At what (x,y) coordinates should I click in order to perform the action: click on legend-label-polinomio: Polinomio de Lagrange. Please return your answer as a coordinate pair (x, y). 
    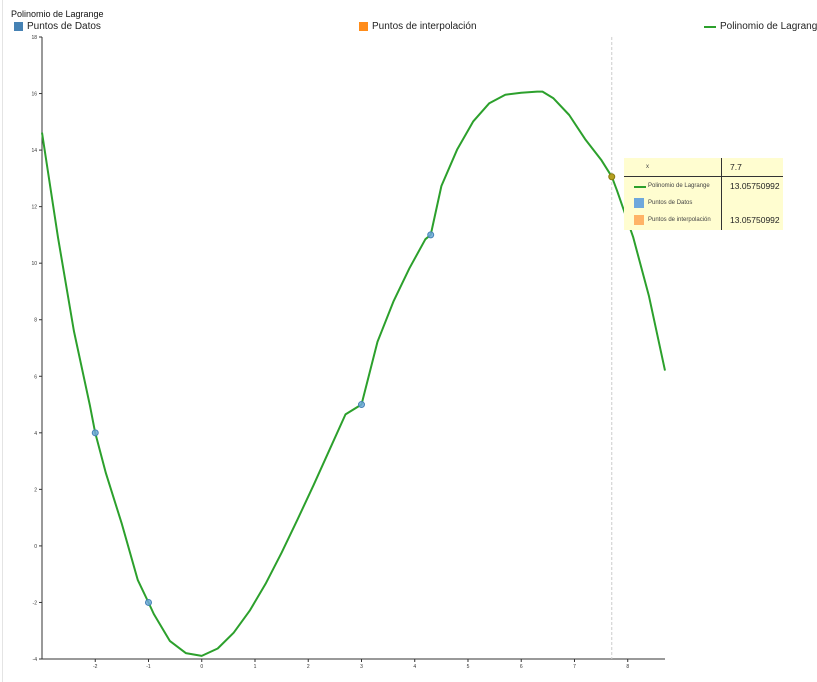
    Looking at the image, I should click on (768, 26).